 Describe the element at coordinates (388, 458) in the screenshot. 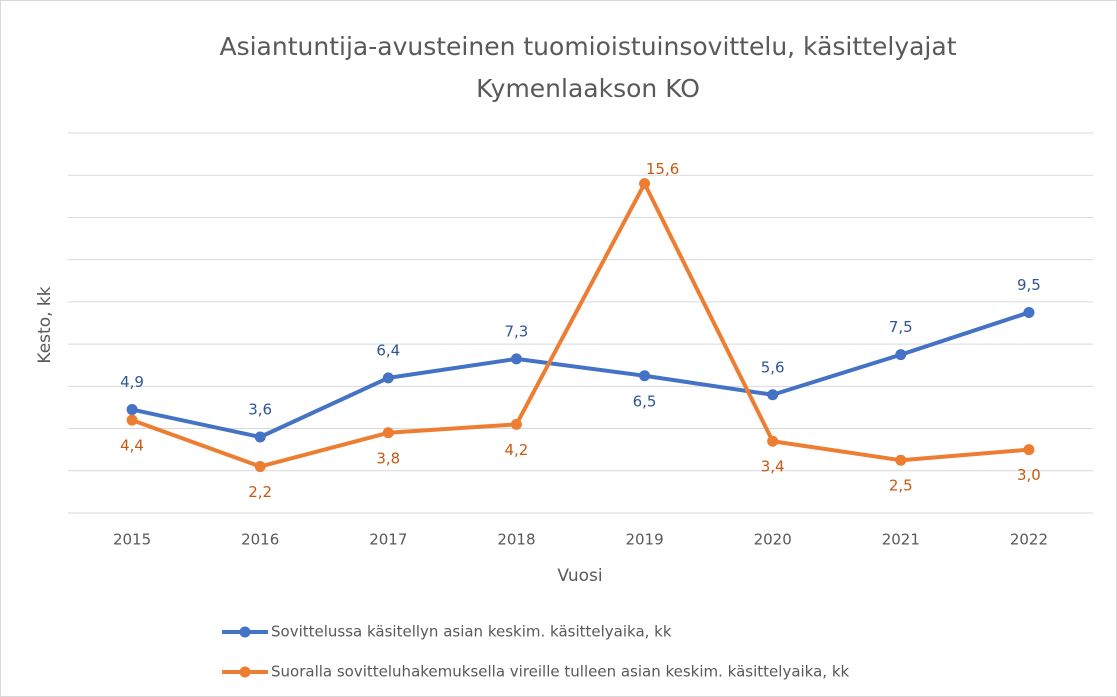

I see `data-label: 3,8` at that location.